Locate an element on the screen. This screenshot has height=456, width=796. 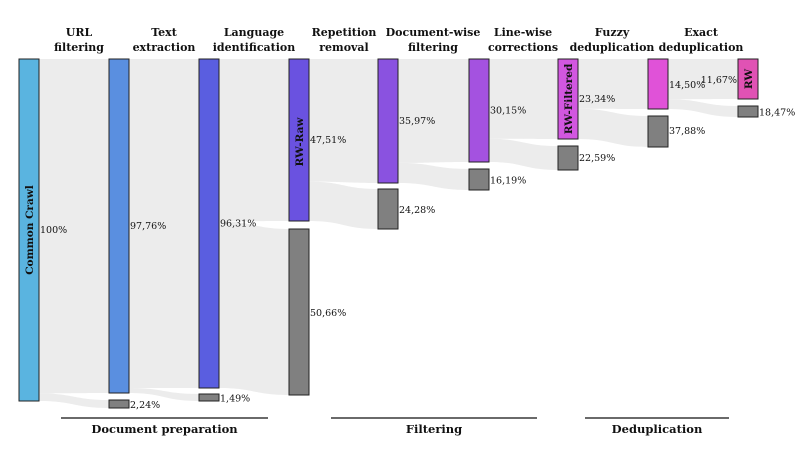
stage-header-4: Repetition removal is located at coordinates (344, 40).